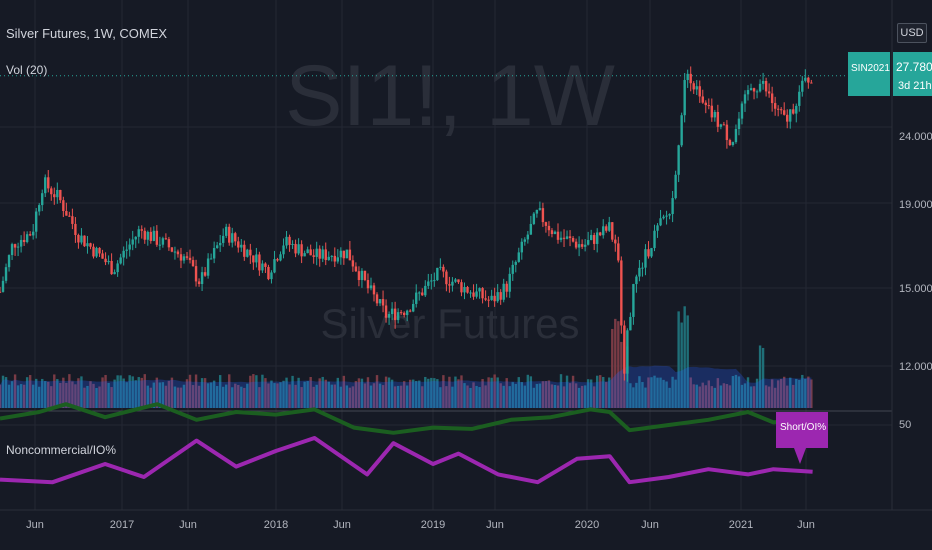 This screenshot has width=932, height=550. I want to click on indicator-line, so click(406, 460).